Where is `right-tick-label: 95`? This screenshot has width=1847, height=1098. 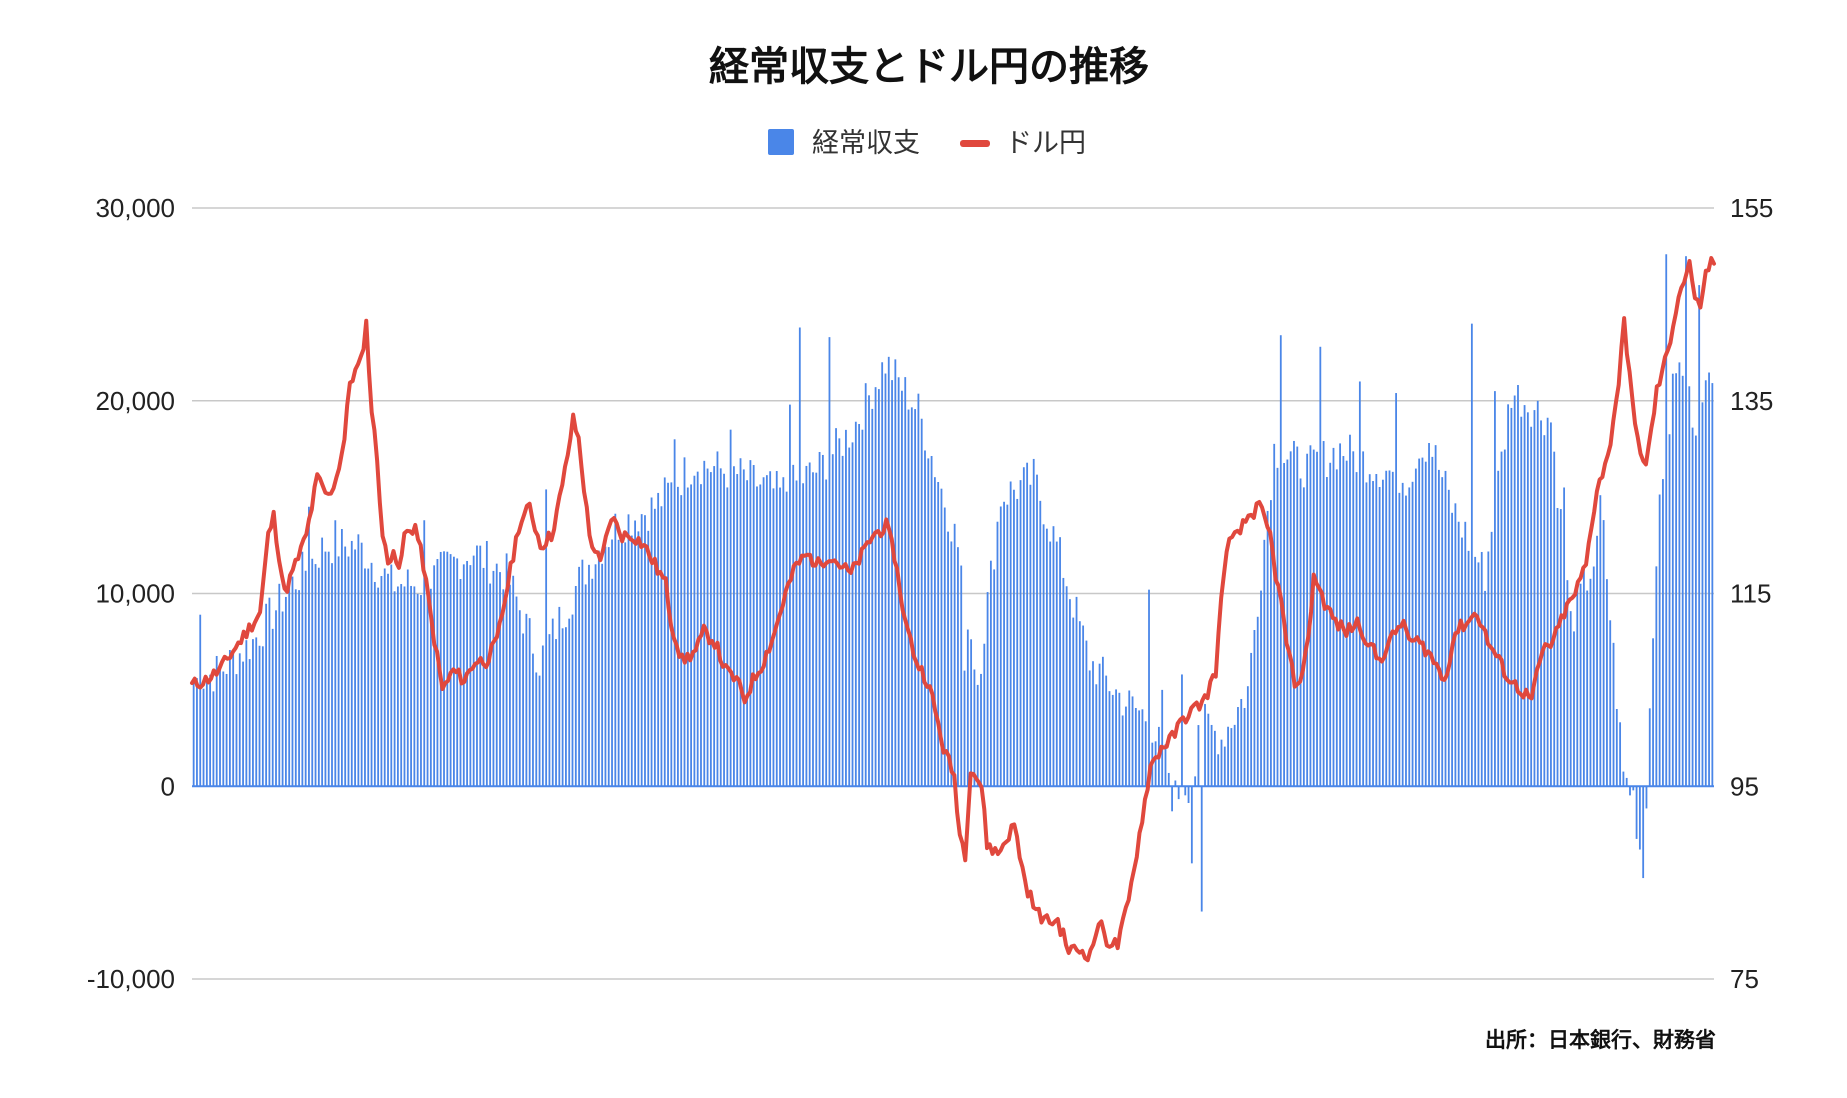
right-tick-label: 95 is located at coordinates (1744, 786).